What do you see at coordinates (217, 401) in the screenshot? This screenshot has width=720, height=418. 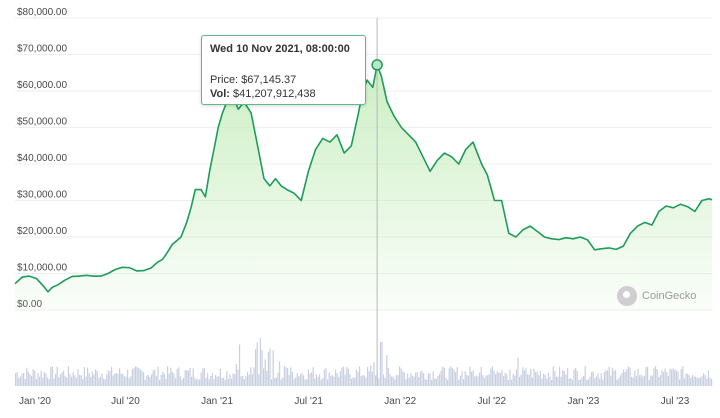 I see `x-tick-label: Jan '21` at bounding box center [217, 401].